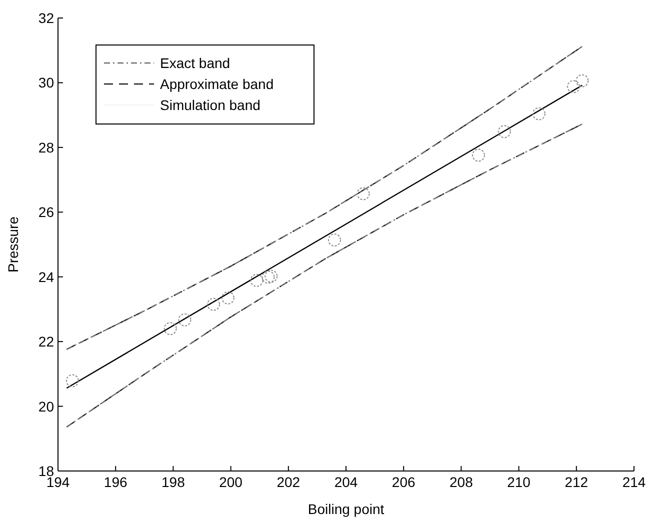 This screenshot has height=522, width=651. Describe the element at coordinates (46, 147) in the screenshot. I see `y-tick-label: 28` at that location.